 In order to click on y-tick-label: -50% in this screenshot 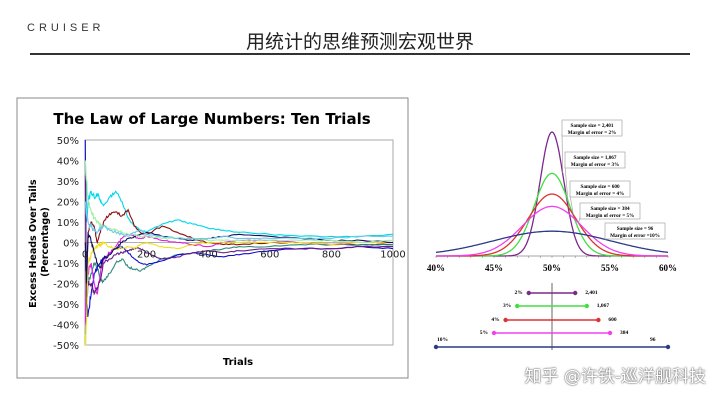, I will do `click(66, 346)`.